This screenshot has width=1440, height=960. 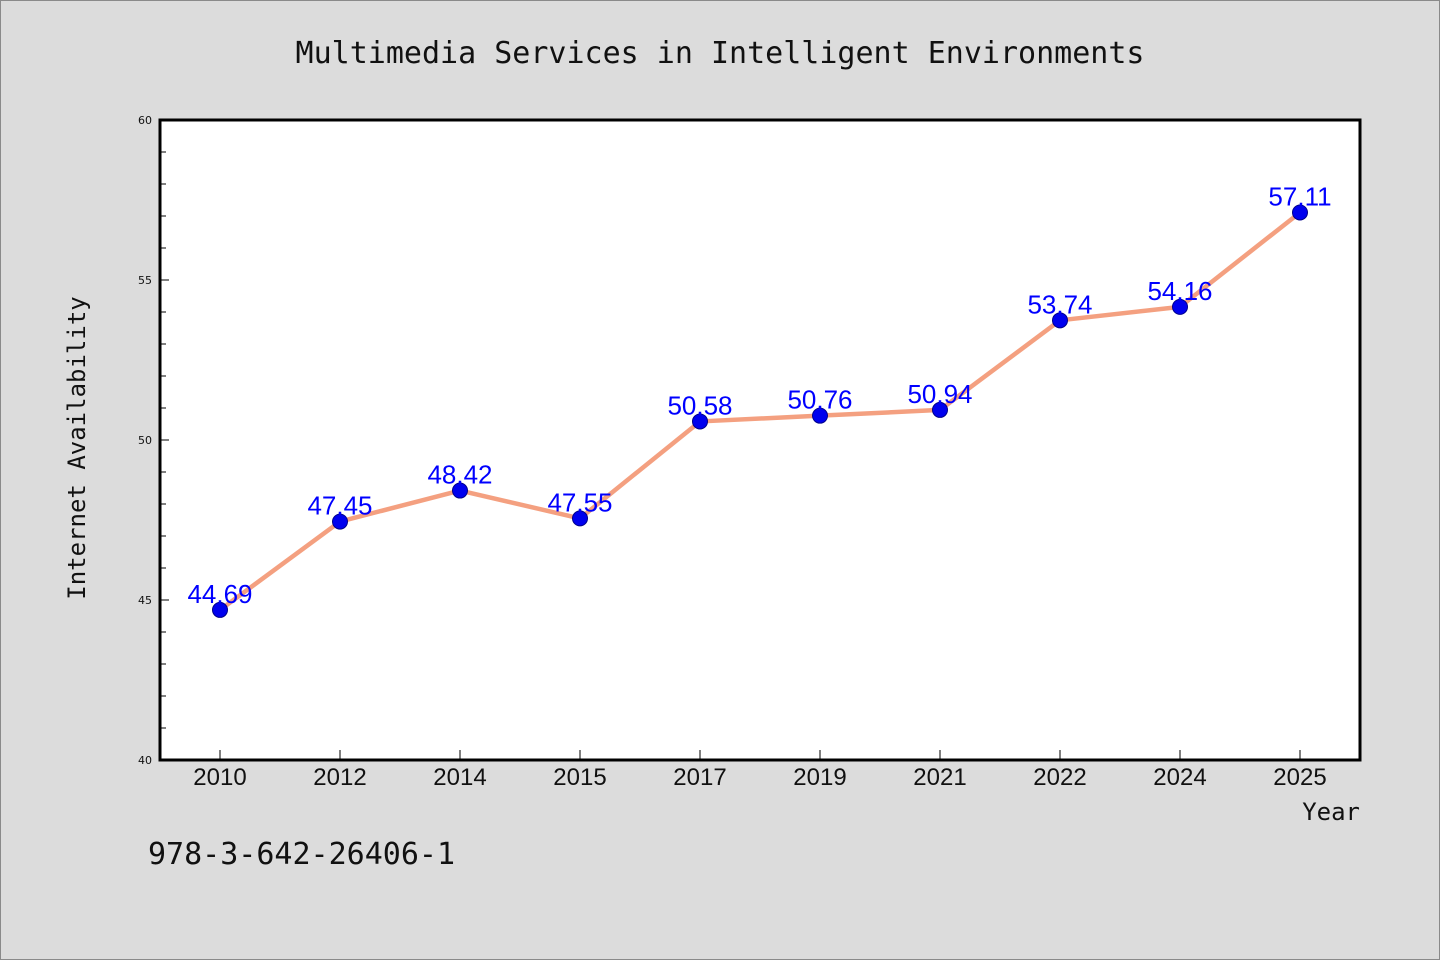 I want to click on data-label: 50.76, so click(x=819, y=400).